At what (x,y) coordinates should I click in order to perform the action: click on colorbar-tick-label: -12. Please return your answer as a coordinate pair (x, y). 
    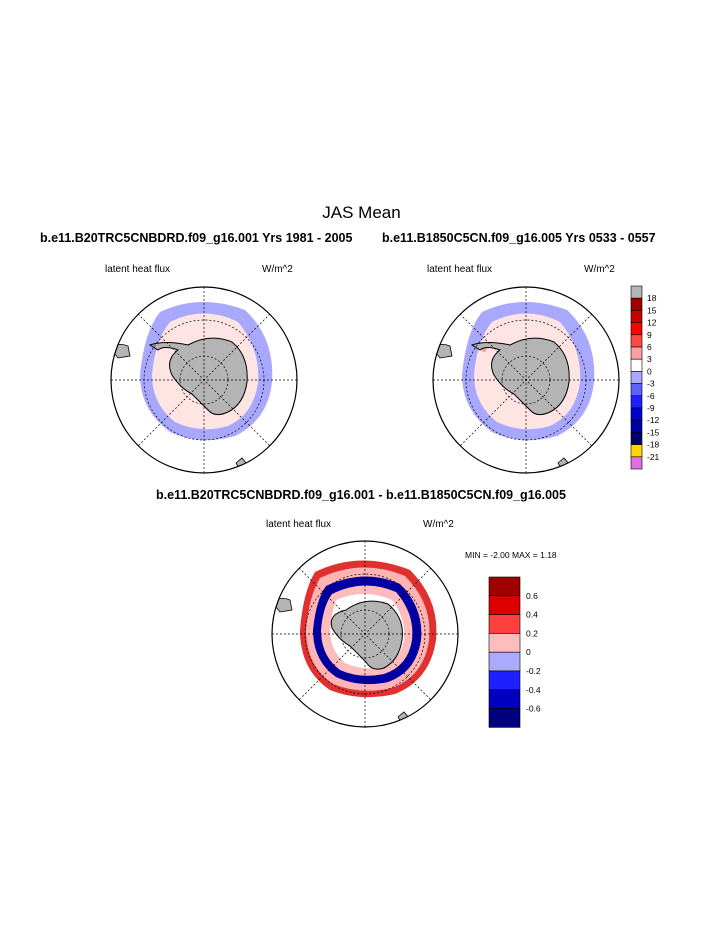
    Looking at the image, I should click on (653, 420).